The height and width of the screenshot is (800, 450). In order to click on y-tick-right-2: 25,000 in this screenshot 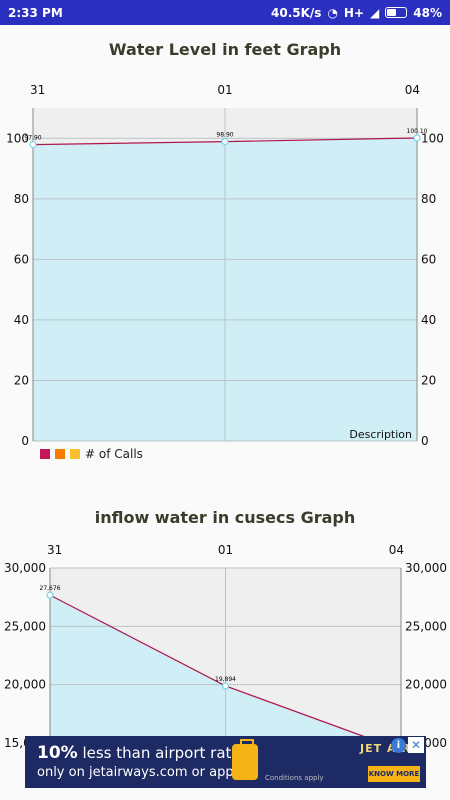, I will do `click(426, 626)`.